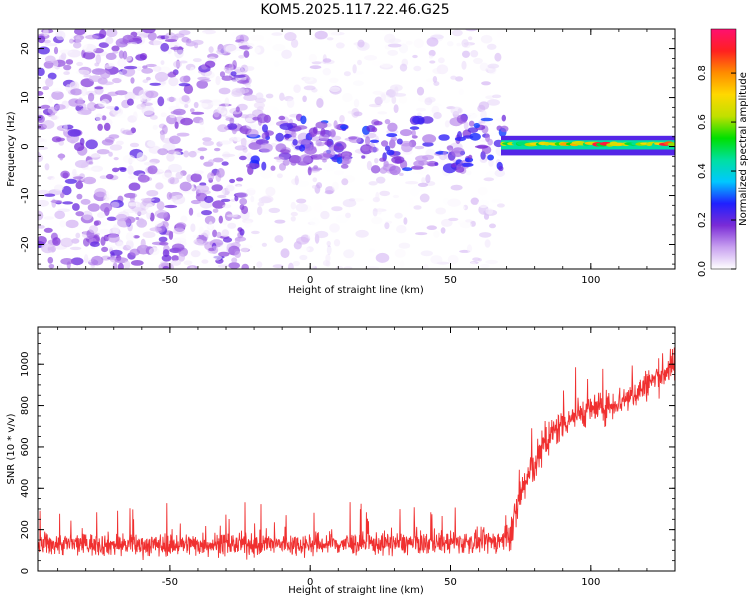 This screenshot has height=600, width=750. Describe the element at coordinates (723, 149) in the screenshot. I see `colorbar-gradient` at that location.